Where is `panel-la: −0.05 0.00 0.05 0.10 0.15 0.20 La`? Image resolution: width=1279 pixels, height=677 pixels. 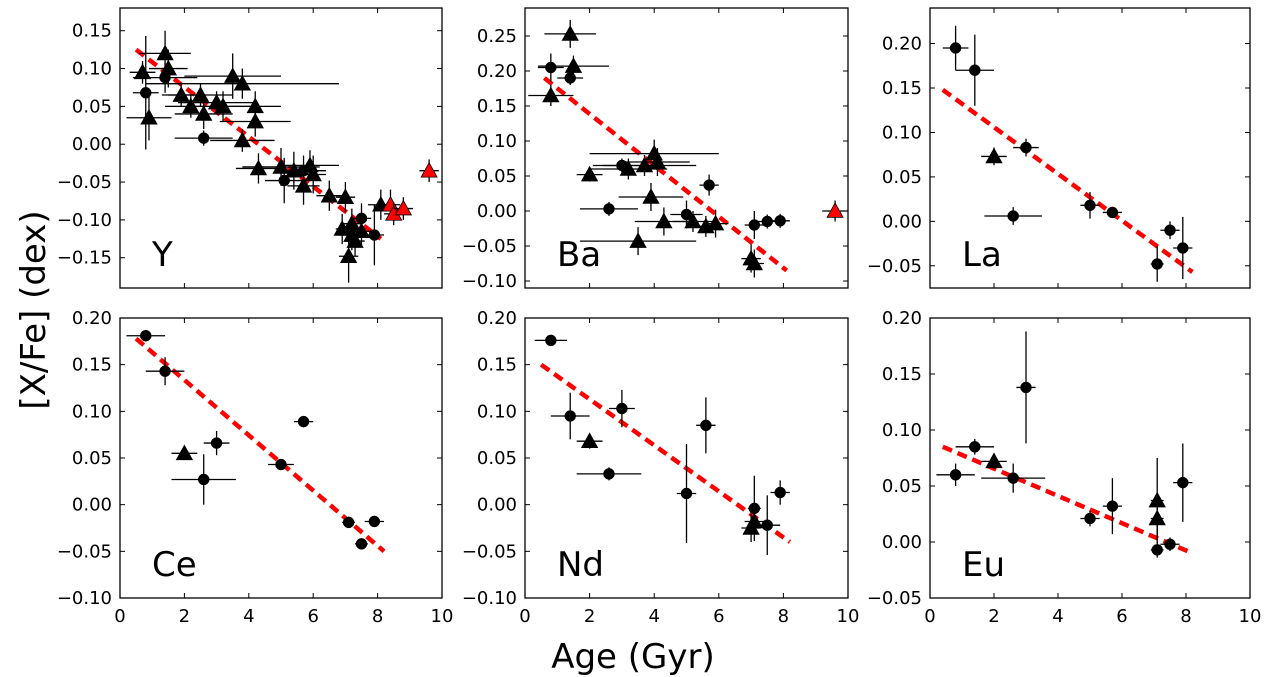 panel-la: −0.05 0.00 0.05 0.10 0.15 0.20 La is located at coordinates (1059, 148).